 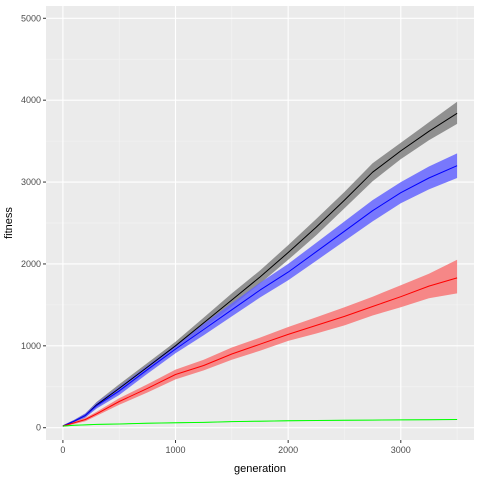 I want to click on x-tick-label: 1000, so click(x=176, y=450).